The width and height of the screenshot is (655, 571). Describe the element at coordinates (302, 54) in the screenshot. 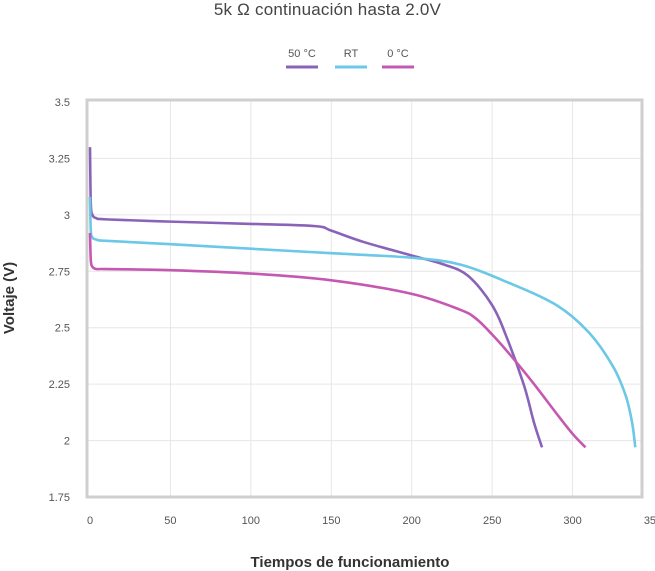

I see `legend-label: 50 °C` at that location.